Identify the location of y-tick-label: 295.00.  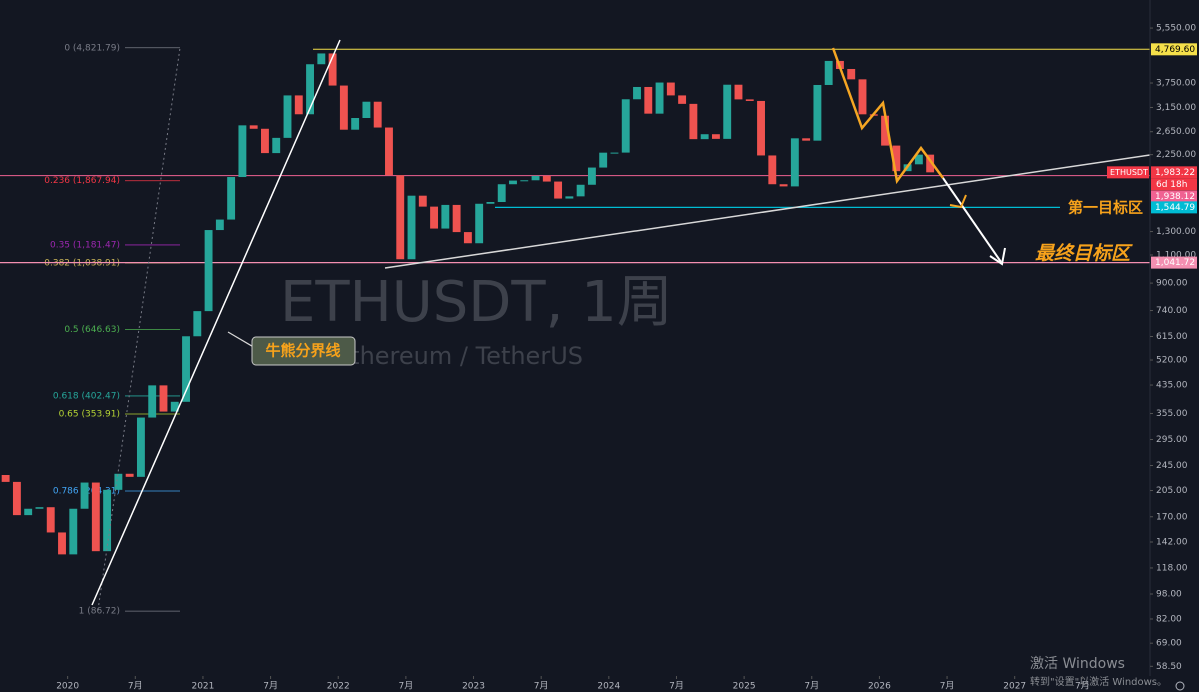
(1172, 440).